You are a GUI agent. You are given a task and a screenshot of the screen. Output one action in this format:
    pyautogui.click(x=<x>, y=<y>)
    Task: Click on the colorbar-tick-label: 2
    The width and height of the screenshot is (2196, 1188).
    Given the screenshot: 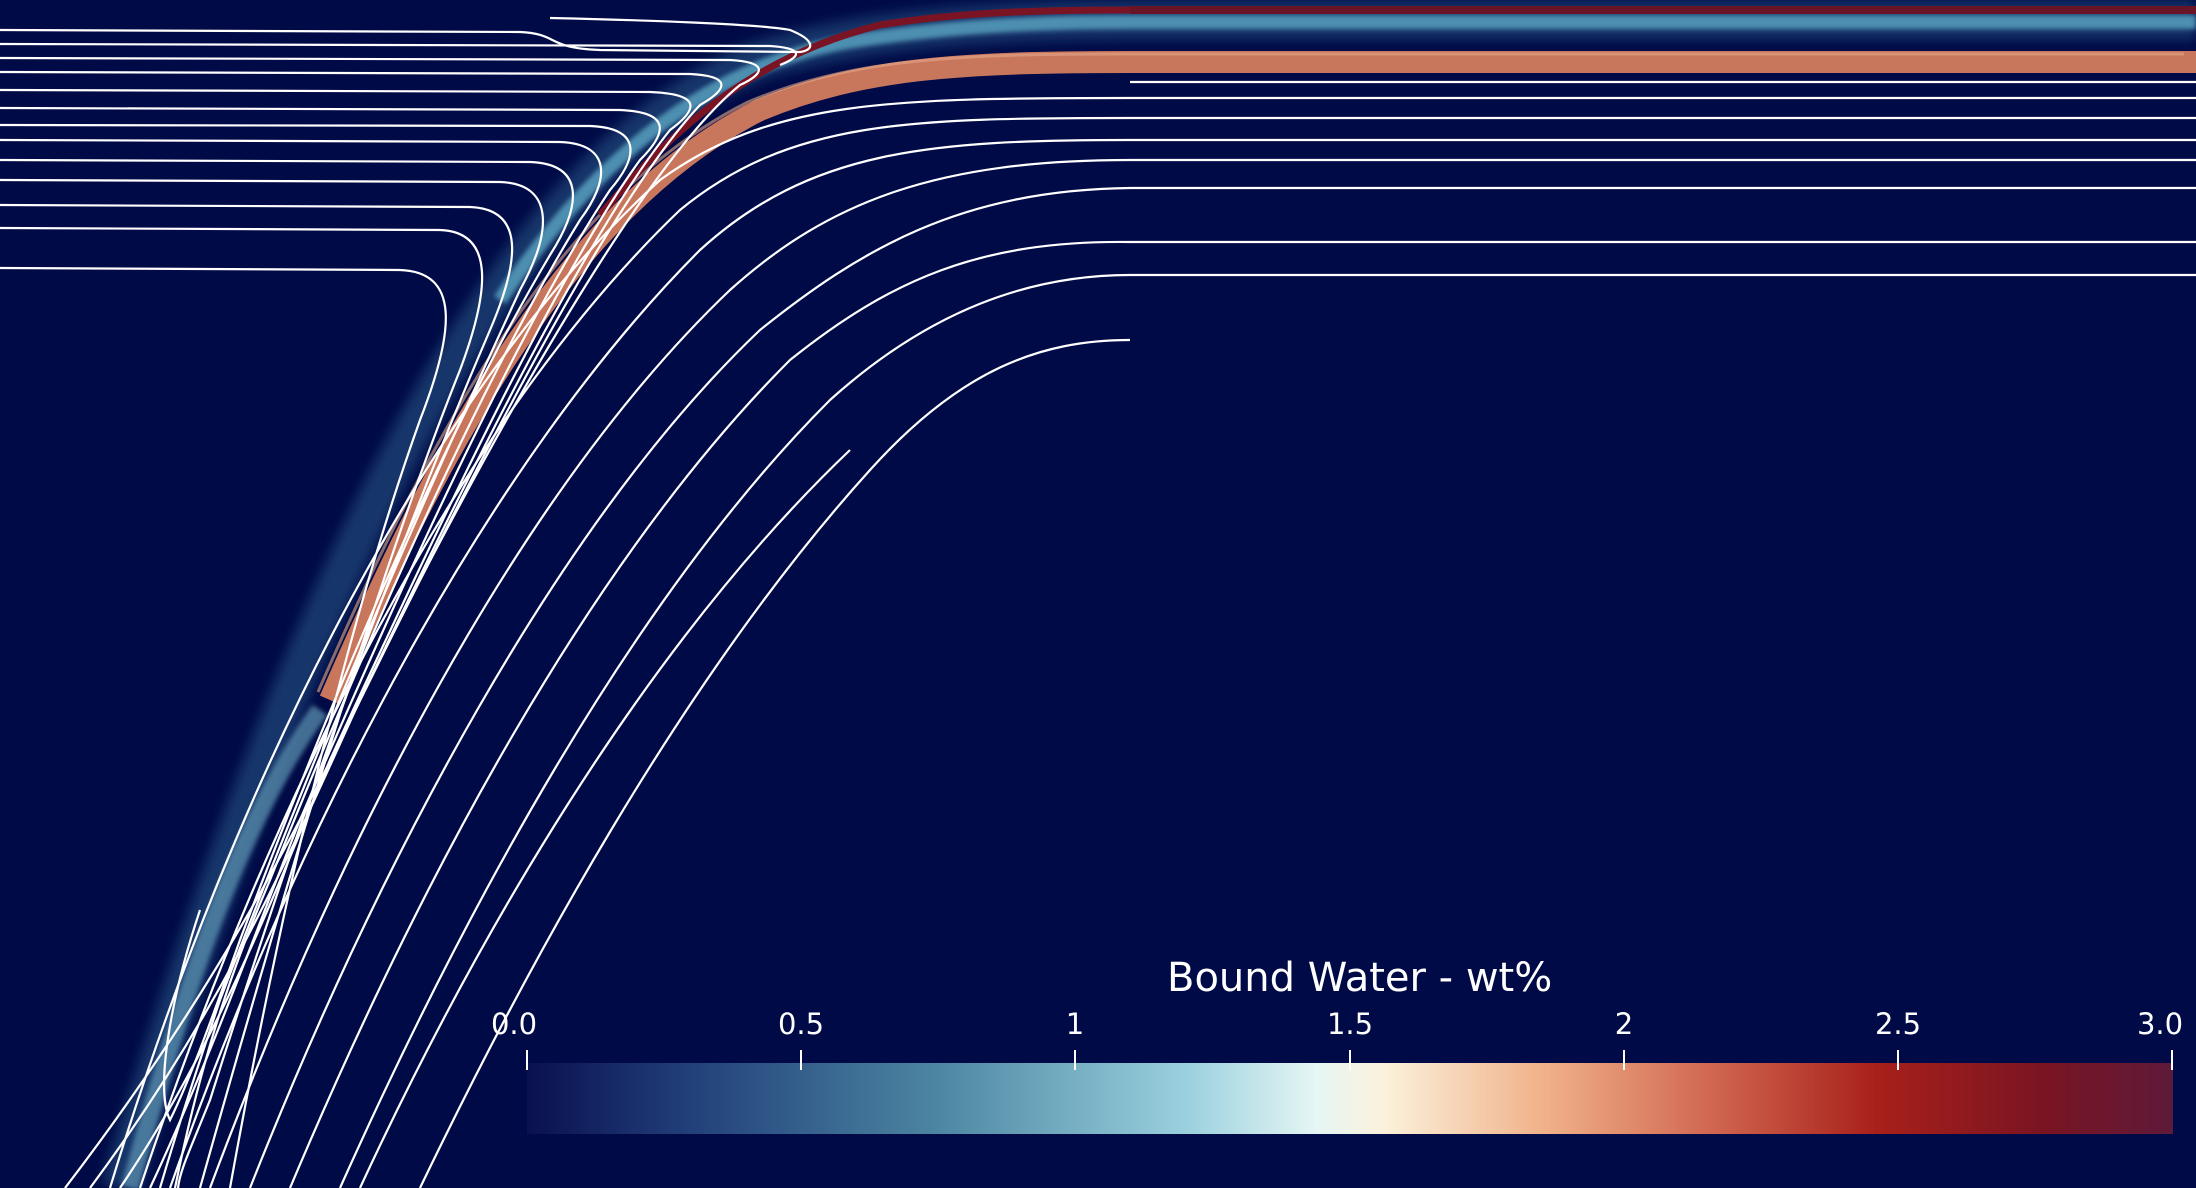 What is the action you would take?
    pyautogui.click(x=1624, y=1024)
    